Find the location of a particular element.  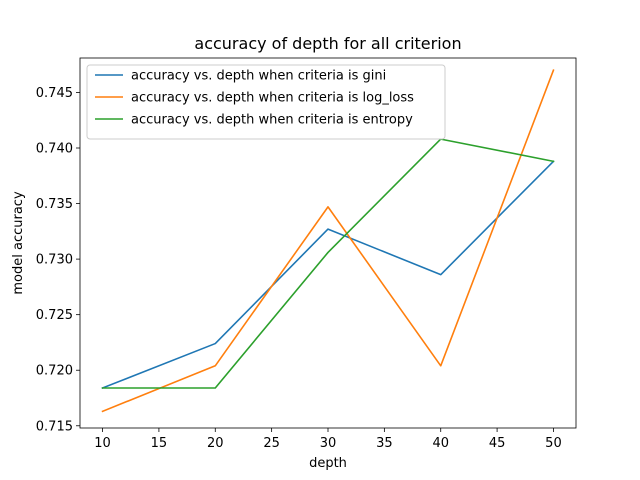

legend-box is located at coordinates (266, 102).